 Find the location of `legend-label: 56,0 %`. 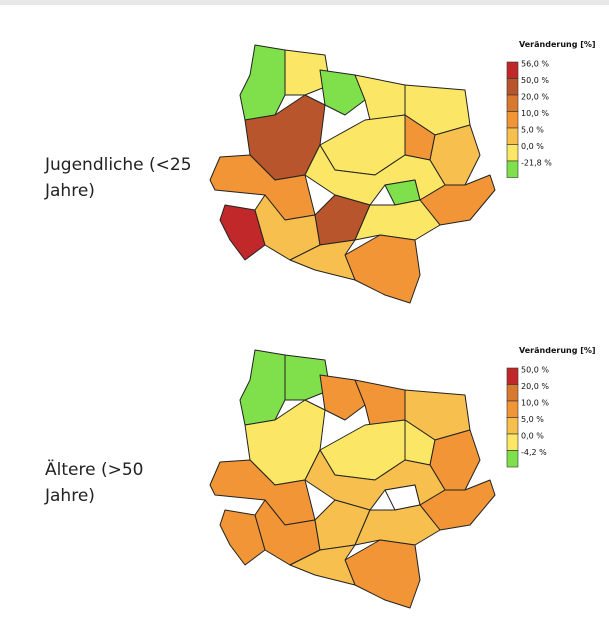

legend-label: 56,0 % is located at coordinates (535, 64).